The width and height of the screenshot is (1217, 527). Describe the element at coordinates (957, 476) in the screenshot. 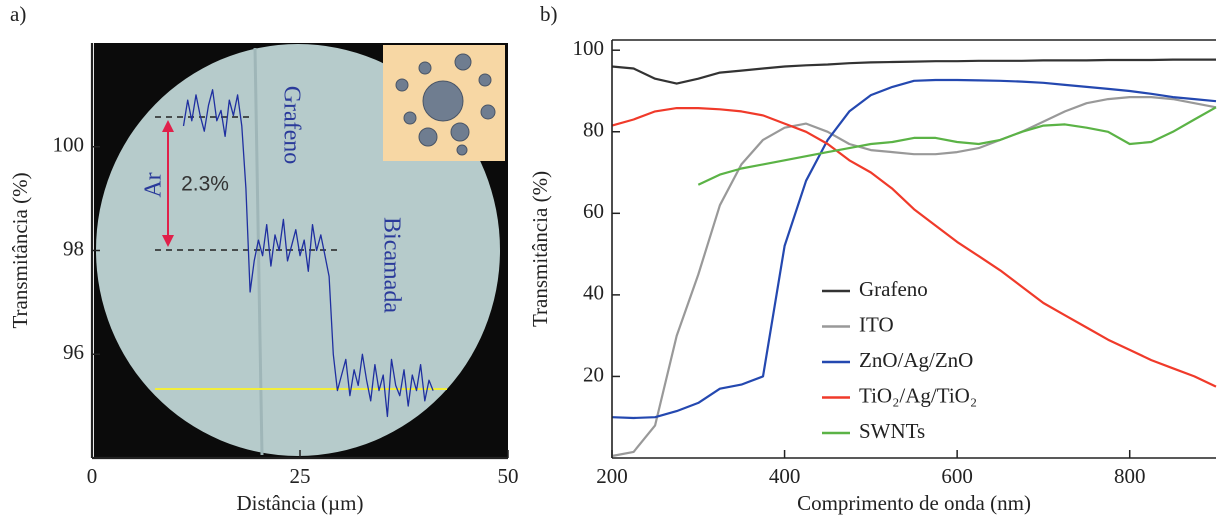

I see `x-tick-label: 600` at that location.